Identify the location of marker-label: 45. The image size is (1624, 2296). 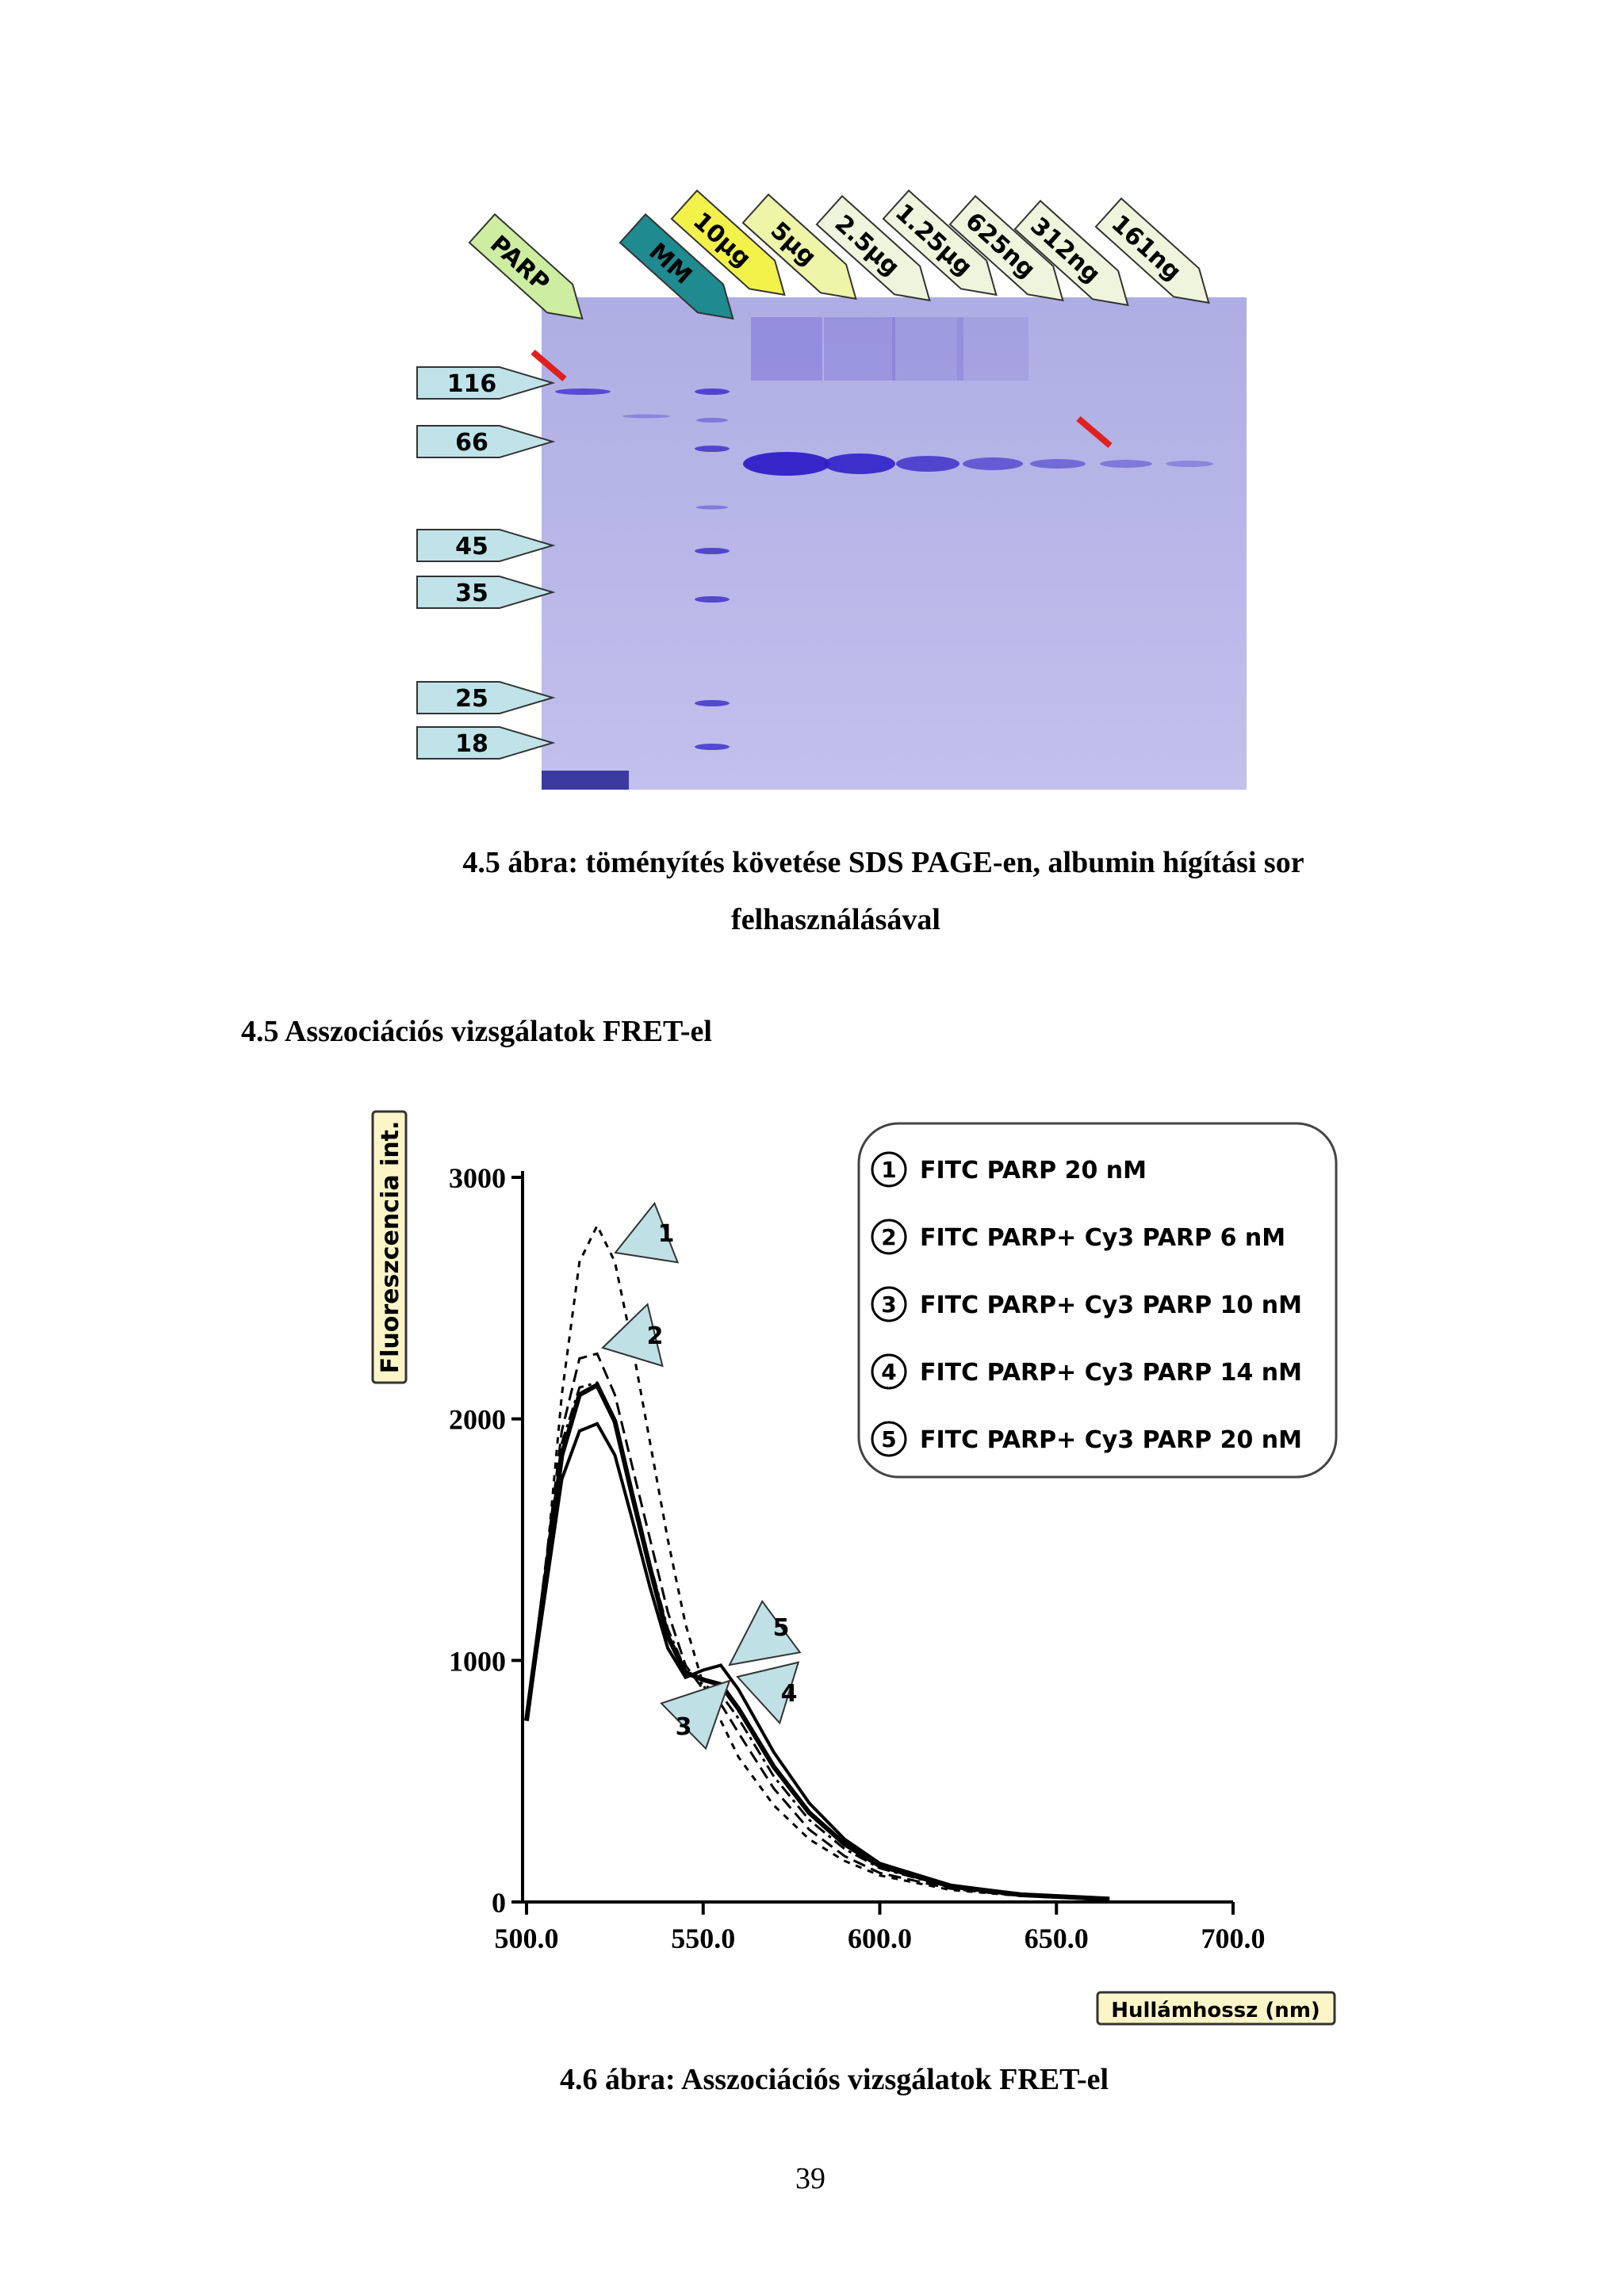
(472, 547).